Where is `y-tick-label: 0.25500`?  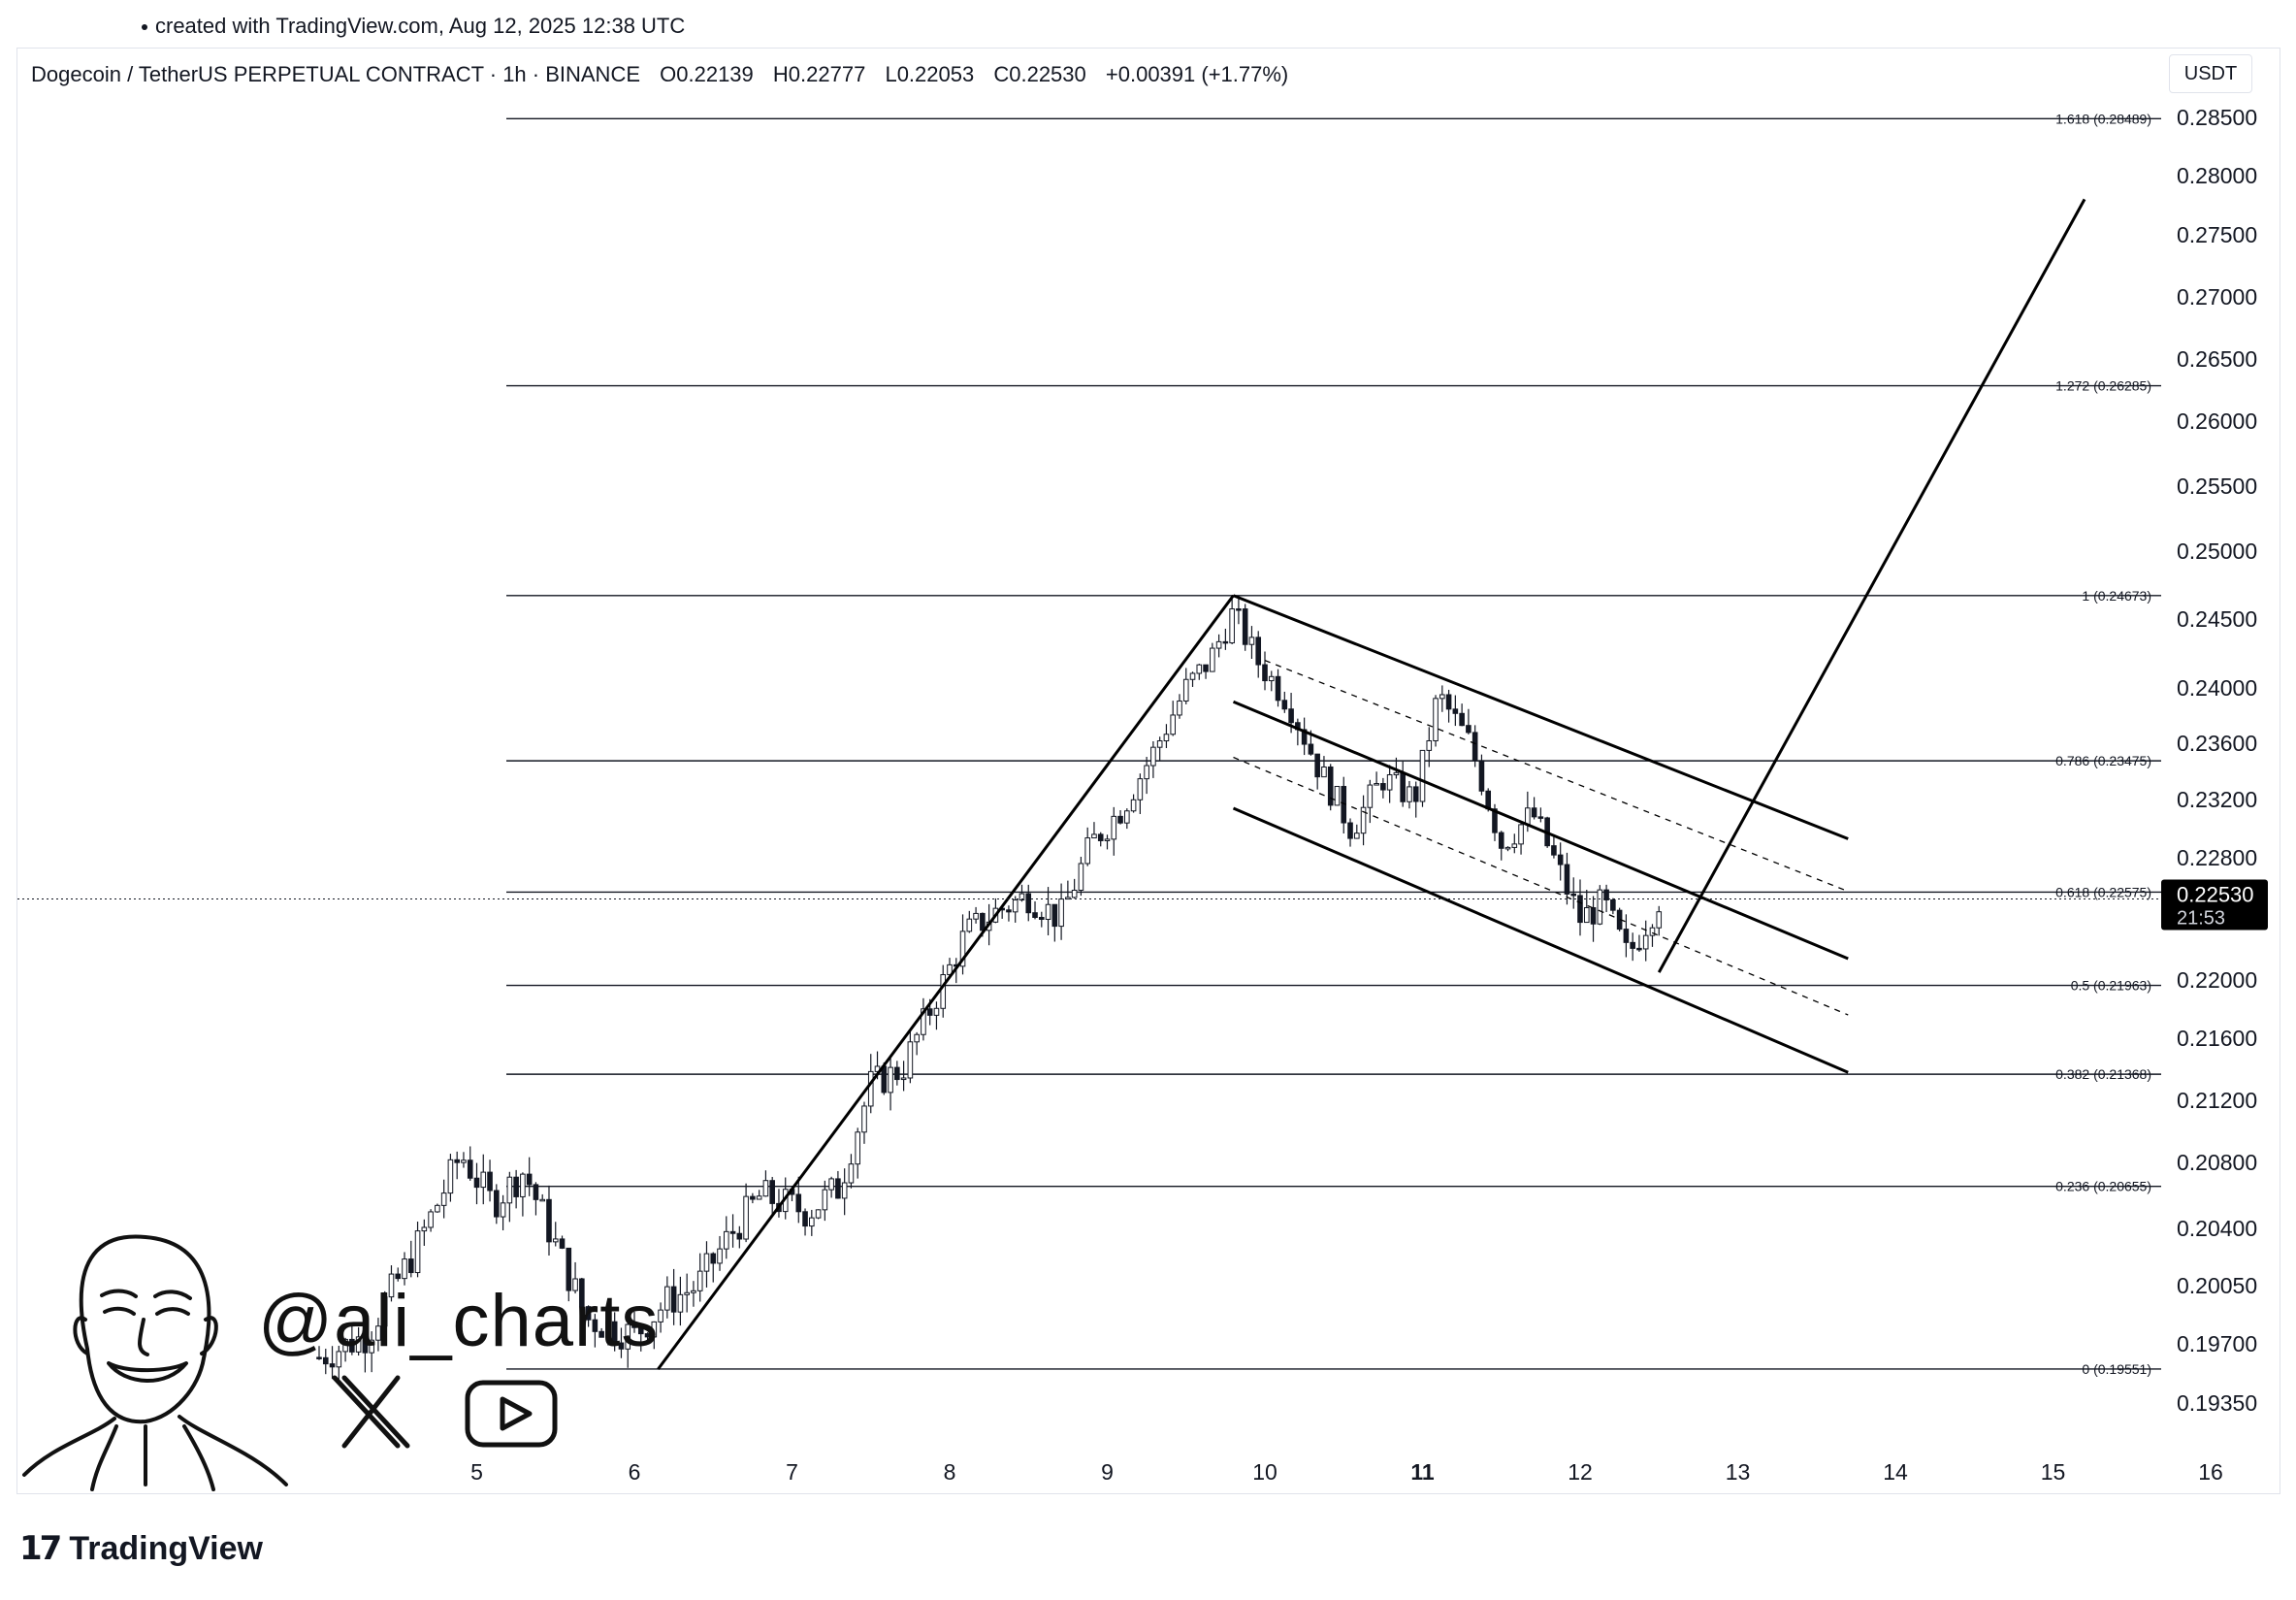
y-tick-label: 0.25500 is located at coordinates (2217, 486).